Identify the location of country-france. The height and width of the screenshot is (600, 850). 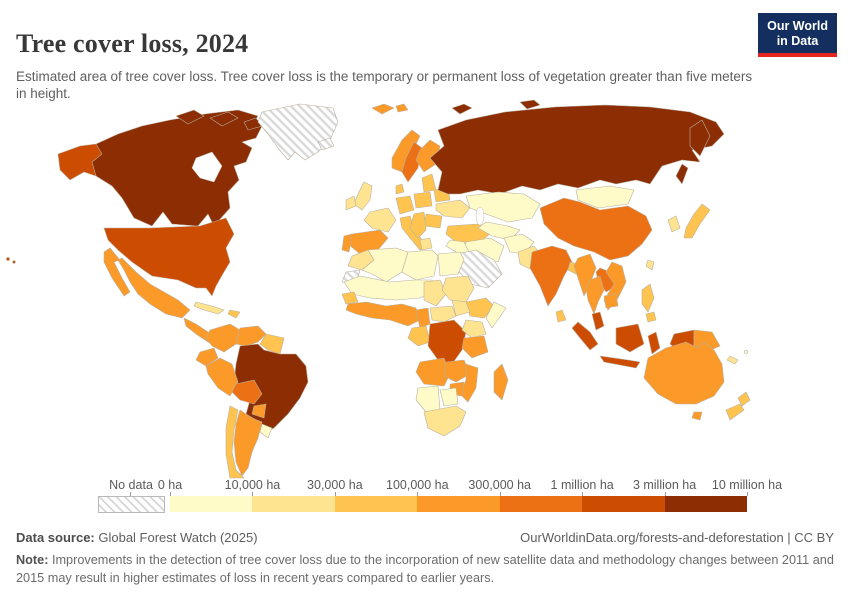
(380, 220).